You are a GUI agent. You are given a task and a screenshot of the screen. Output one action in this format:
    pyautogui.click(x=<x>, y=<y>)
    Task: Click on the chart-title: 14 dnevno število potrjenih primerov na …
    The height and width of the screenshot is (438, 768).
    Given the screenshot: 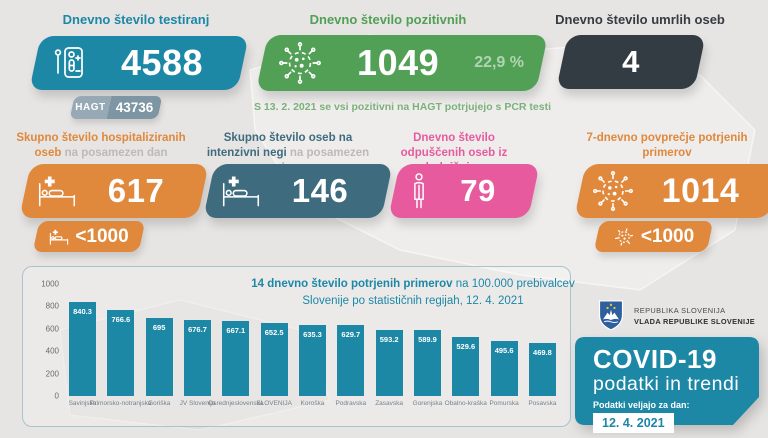 What is the action you would take?
    pyautogui.click(x=413, y=293)
    